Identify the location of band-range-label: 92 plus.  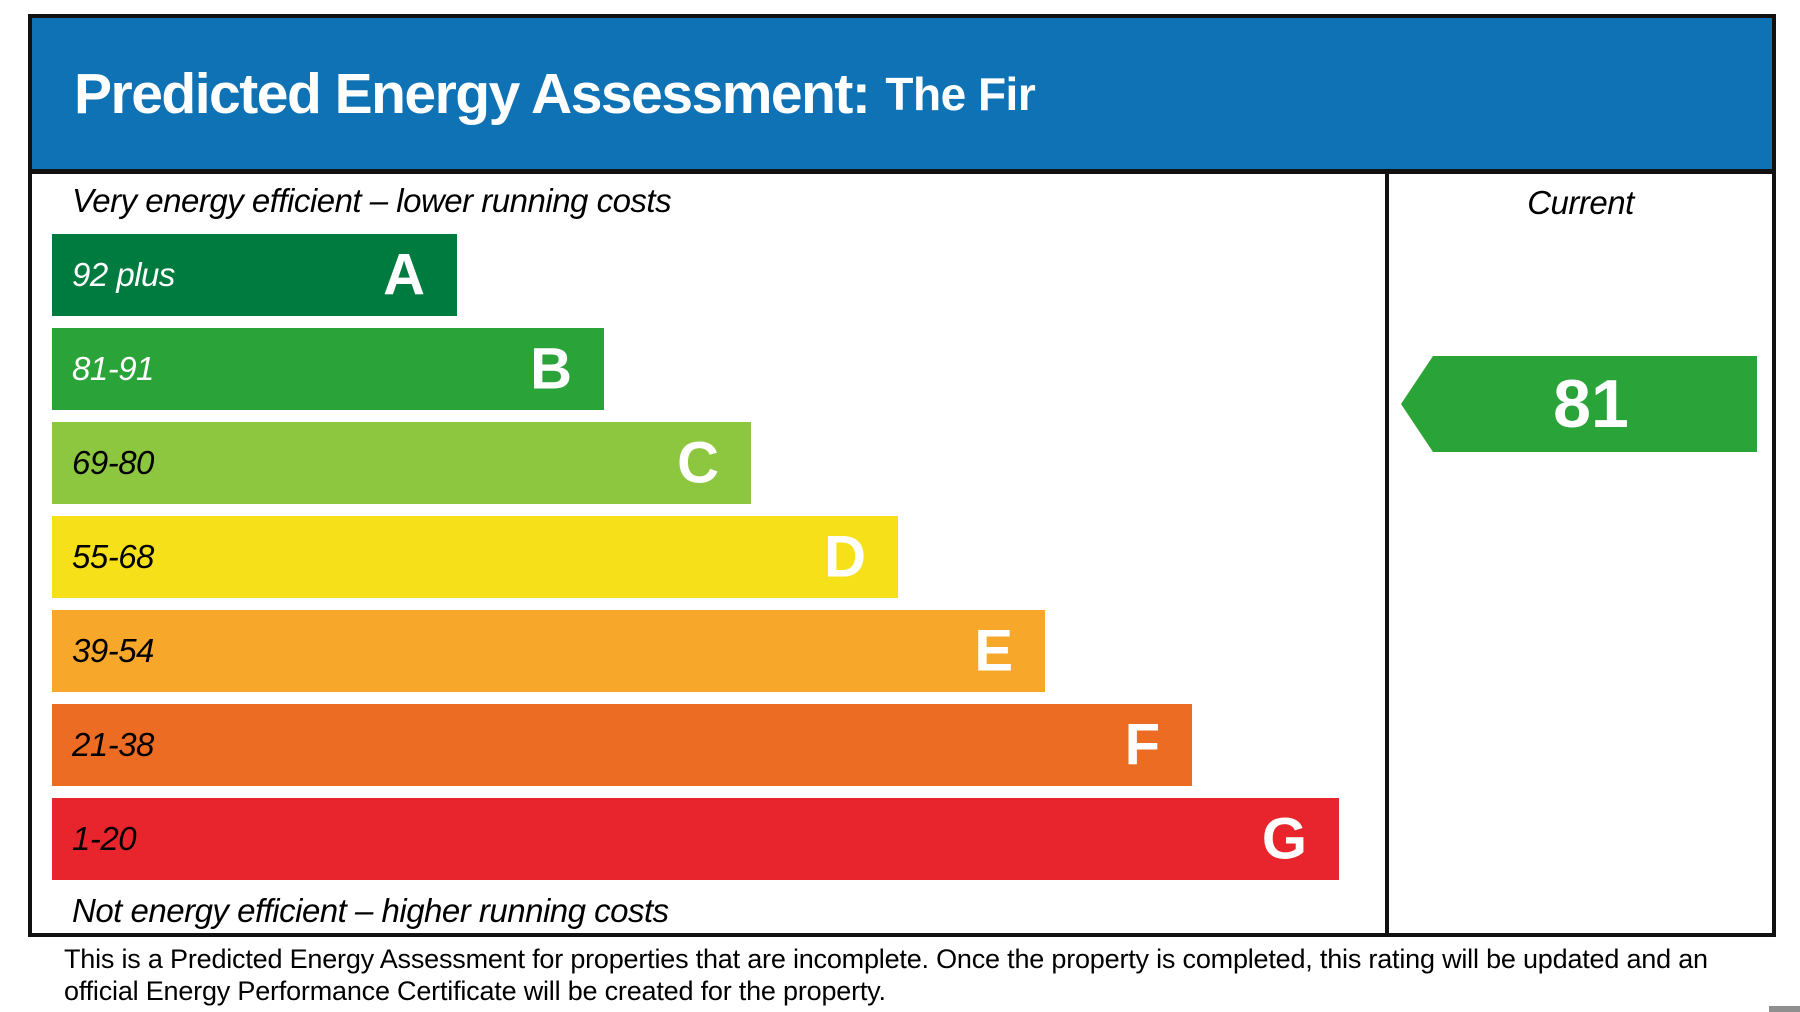
(123, 274).